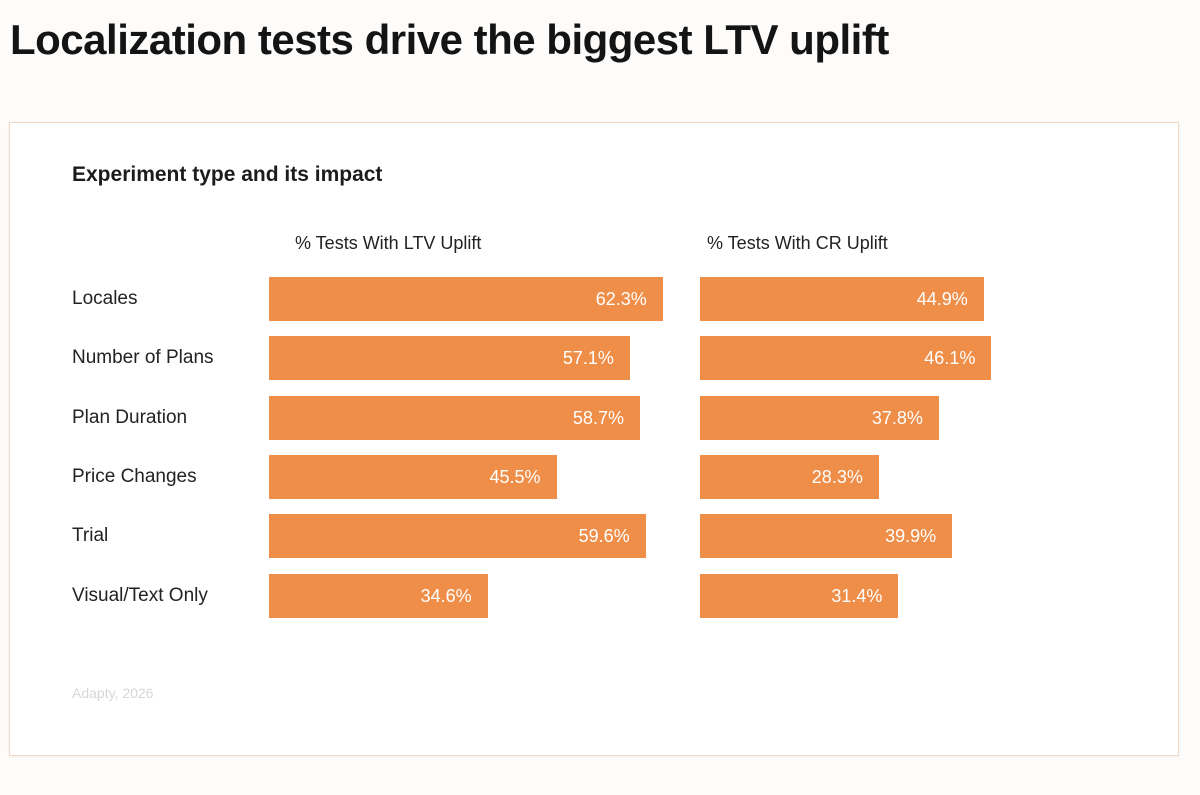  Describe the element at coordinates (134, 476) in the screenshot. I see `category-label: Price Changes` at that location.